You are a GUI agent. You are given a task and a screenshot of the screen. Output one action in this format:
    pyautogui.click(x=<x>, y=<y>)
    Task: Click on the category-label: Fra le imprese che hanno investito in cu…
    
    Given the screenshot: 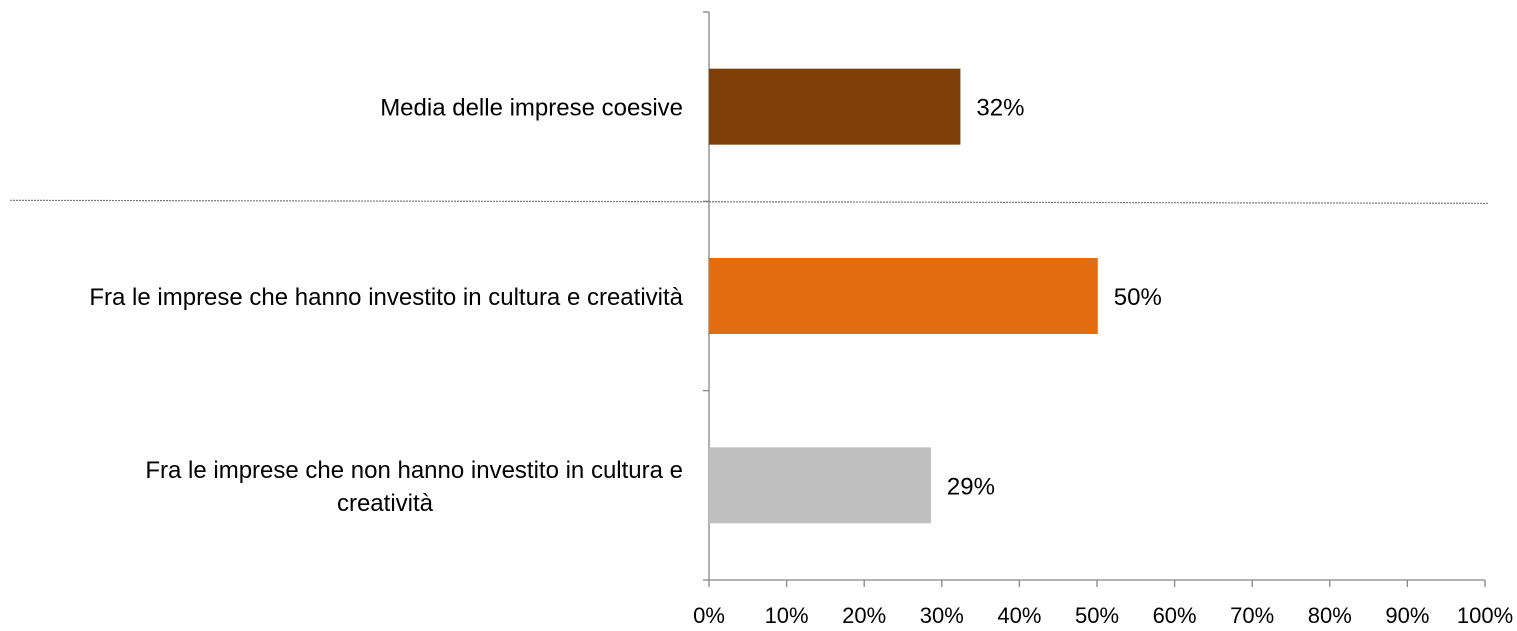 What is the action you would take?
    pyautogui.click(x=386, y=297)
    